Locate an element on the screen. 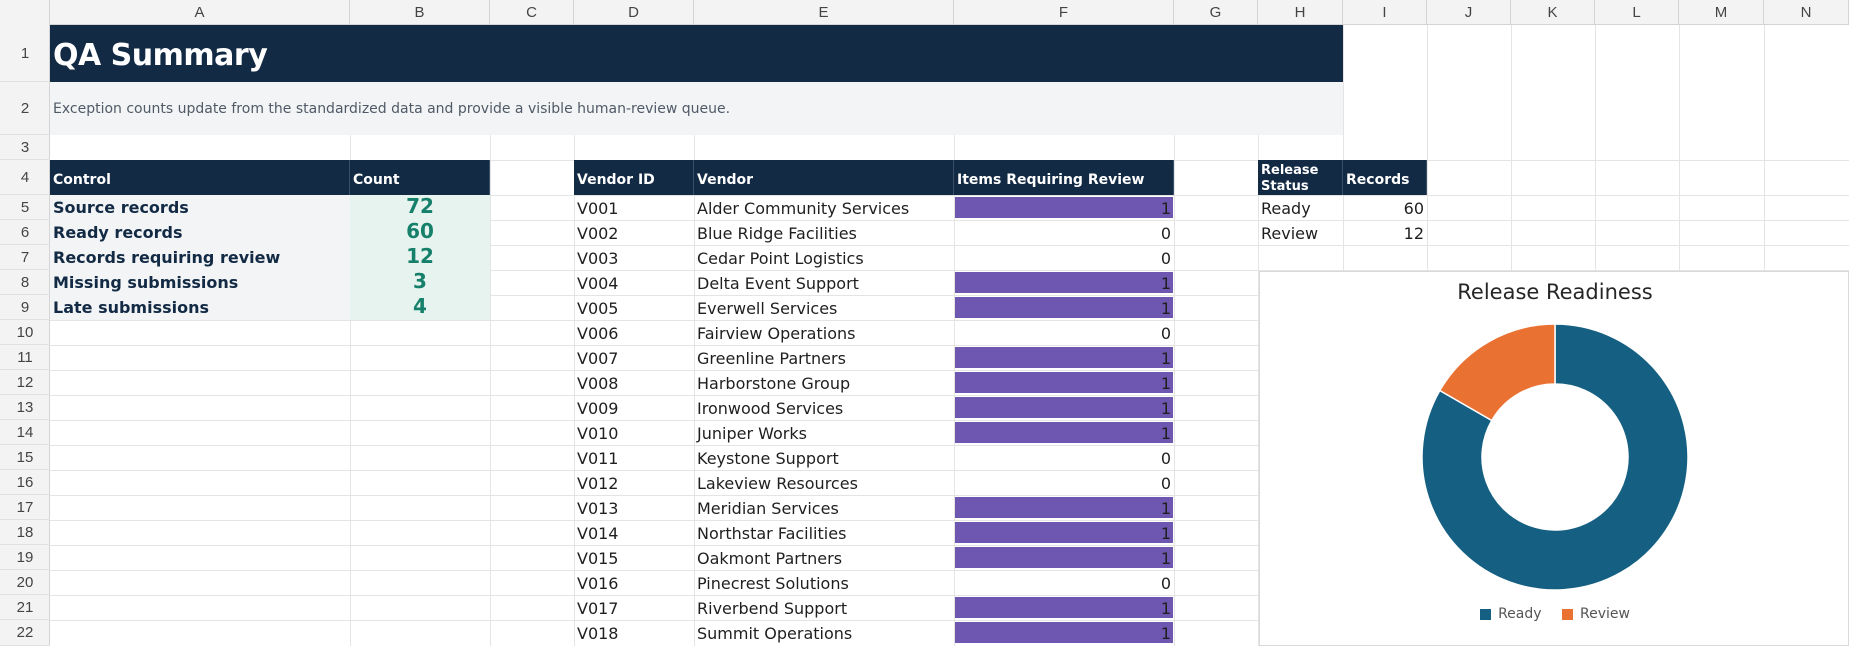 This screenshot has height=646, width=1849. control-count: 60 is located at coordinates (420, 232).